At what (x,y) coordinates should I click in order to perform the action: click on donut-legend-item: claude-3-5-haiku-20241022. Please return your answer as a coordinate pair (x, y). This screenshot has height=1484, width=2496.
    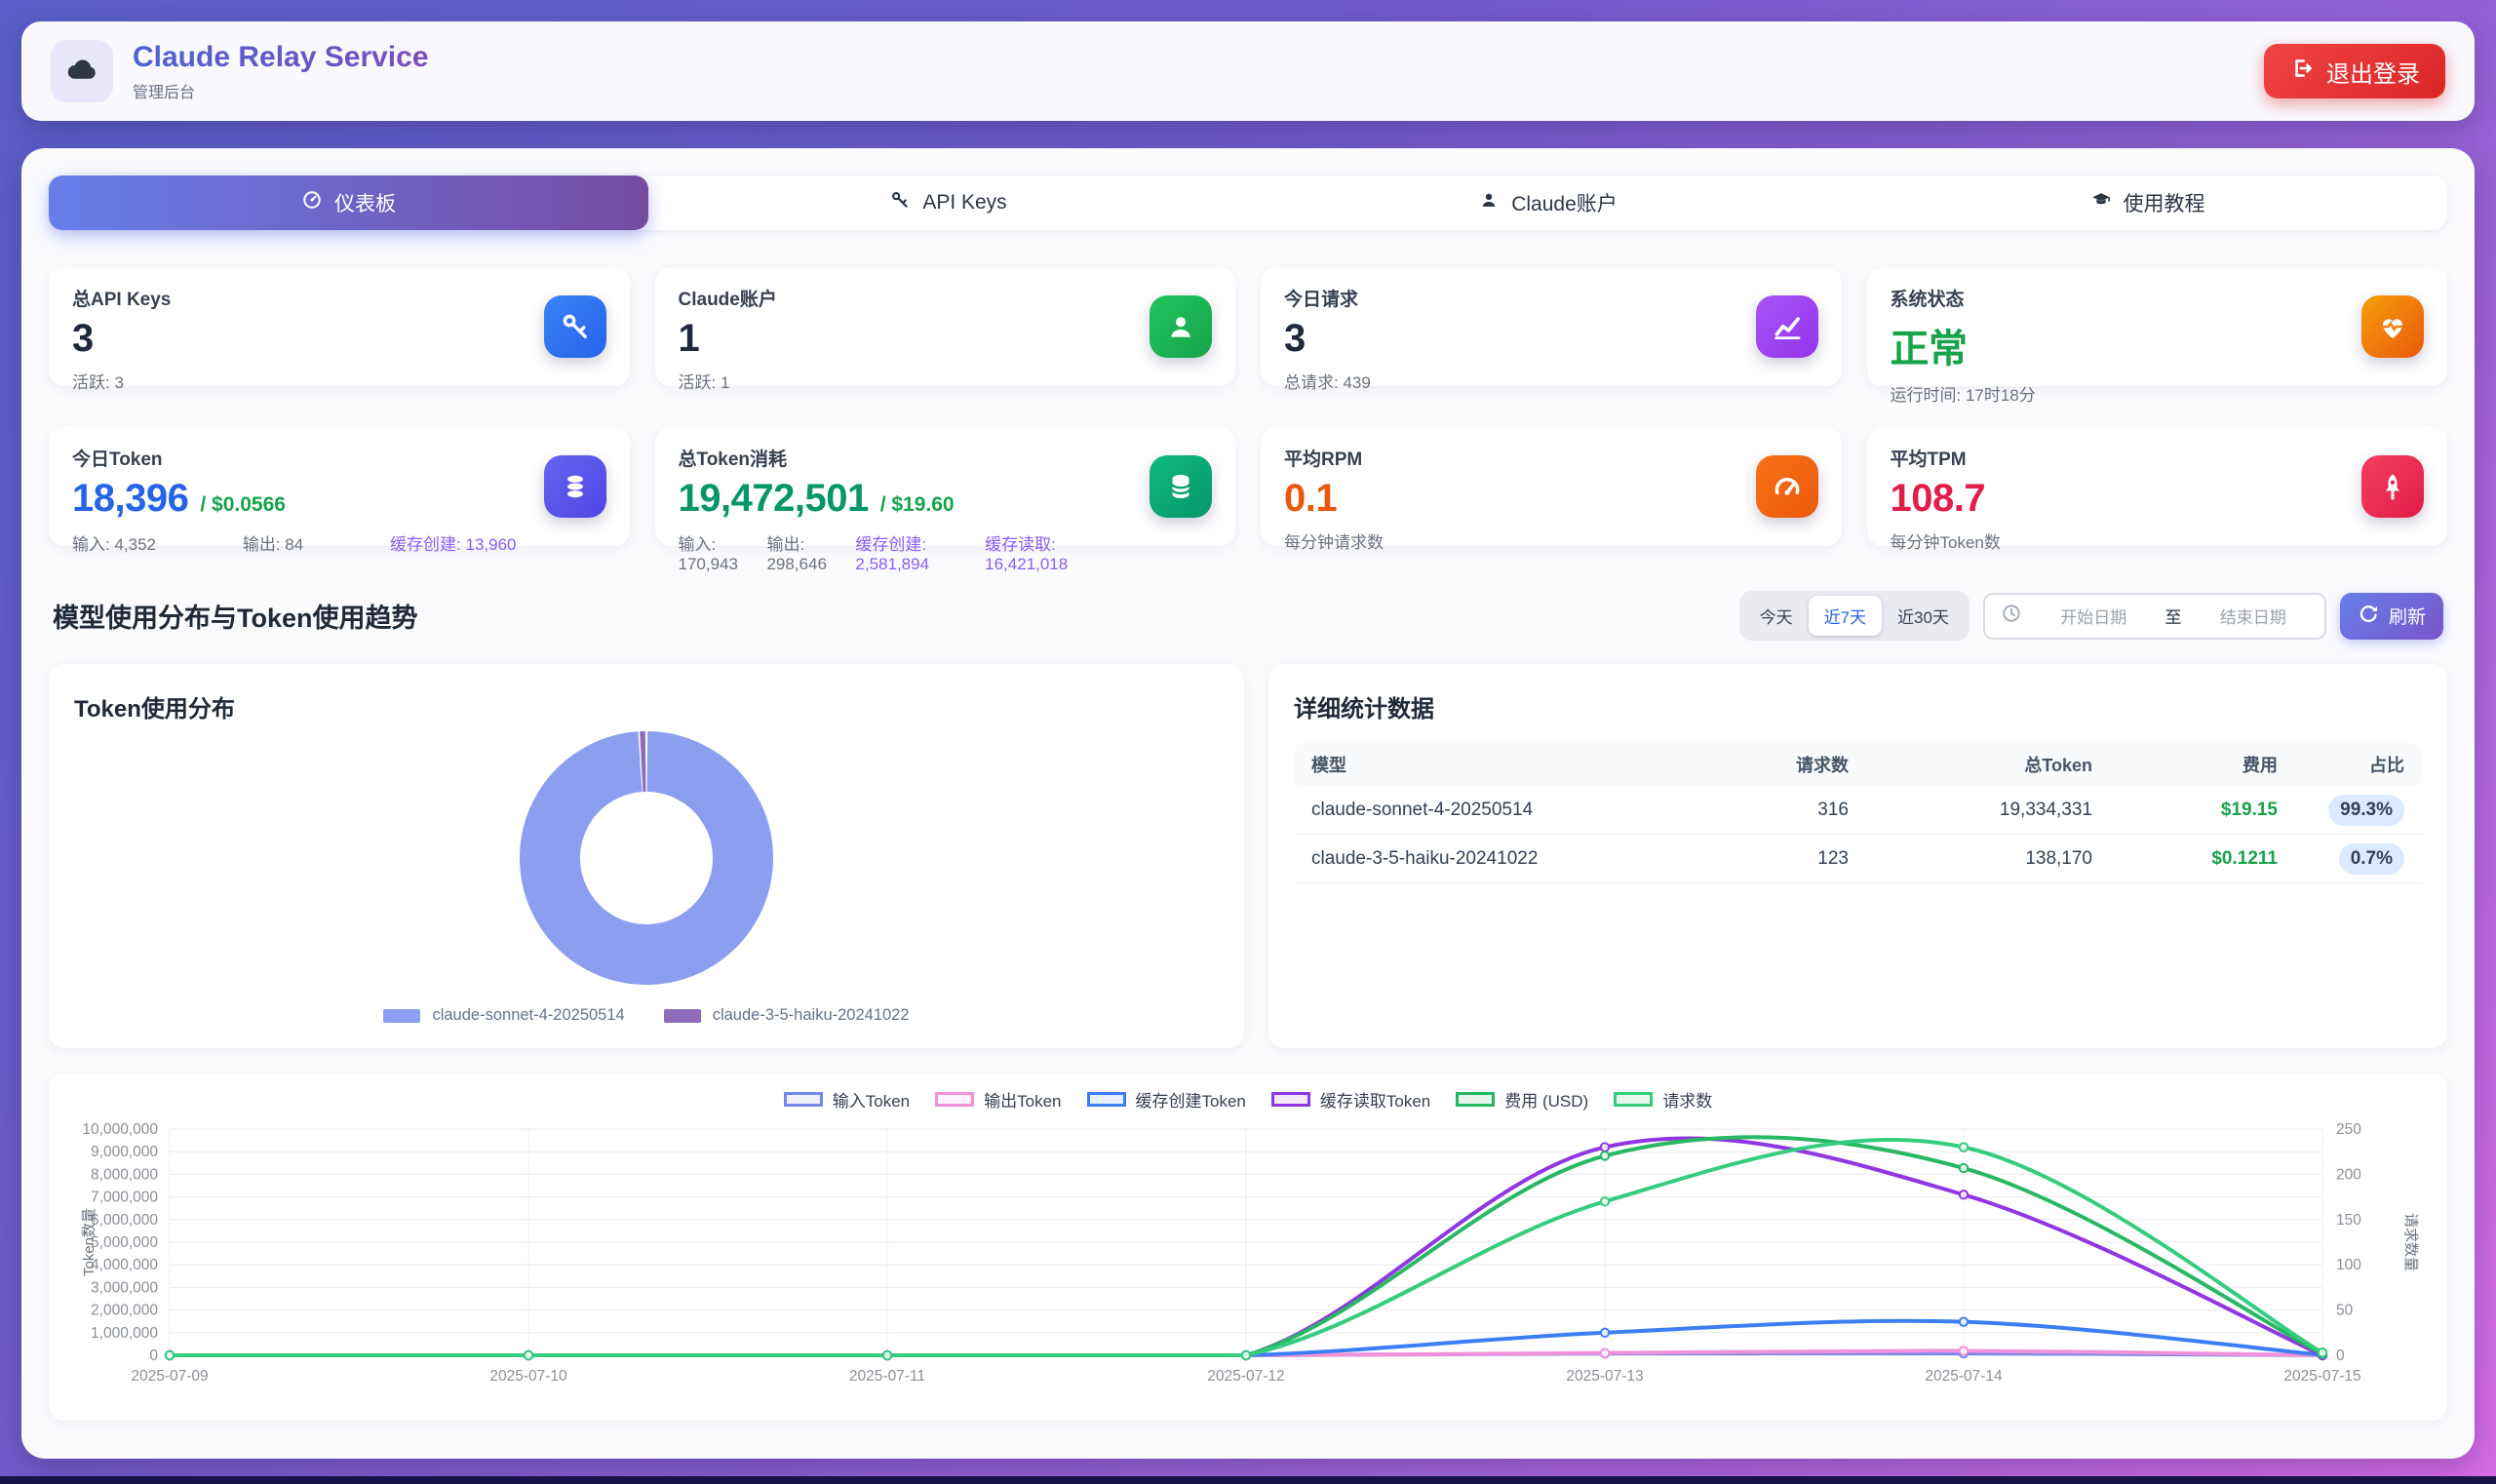
    Looking at the image, I should click on (786, 1015).